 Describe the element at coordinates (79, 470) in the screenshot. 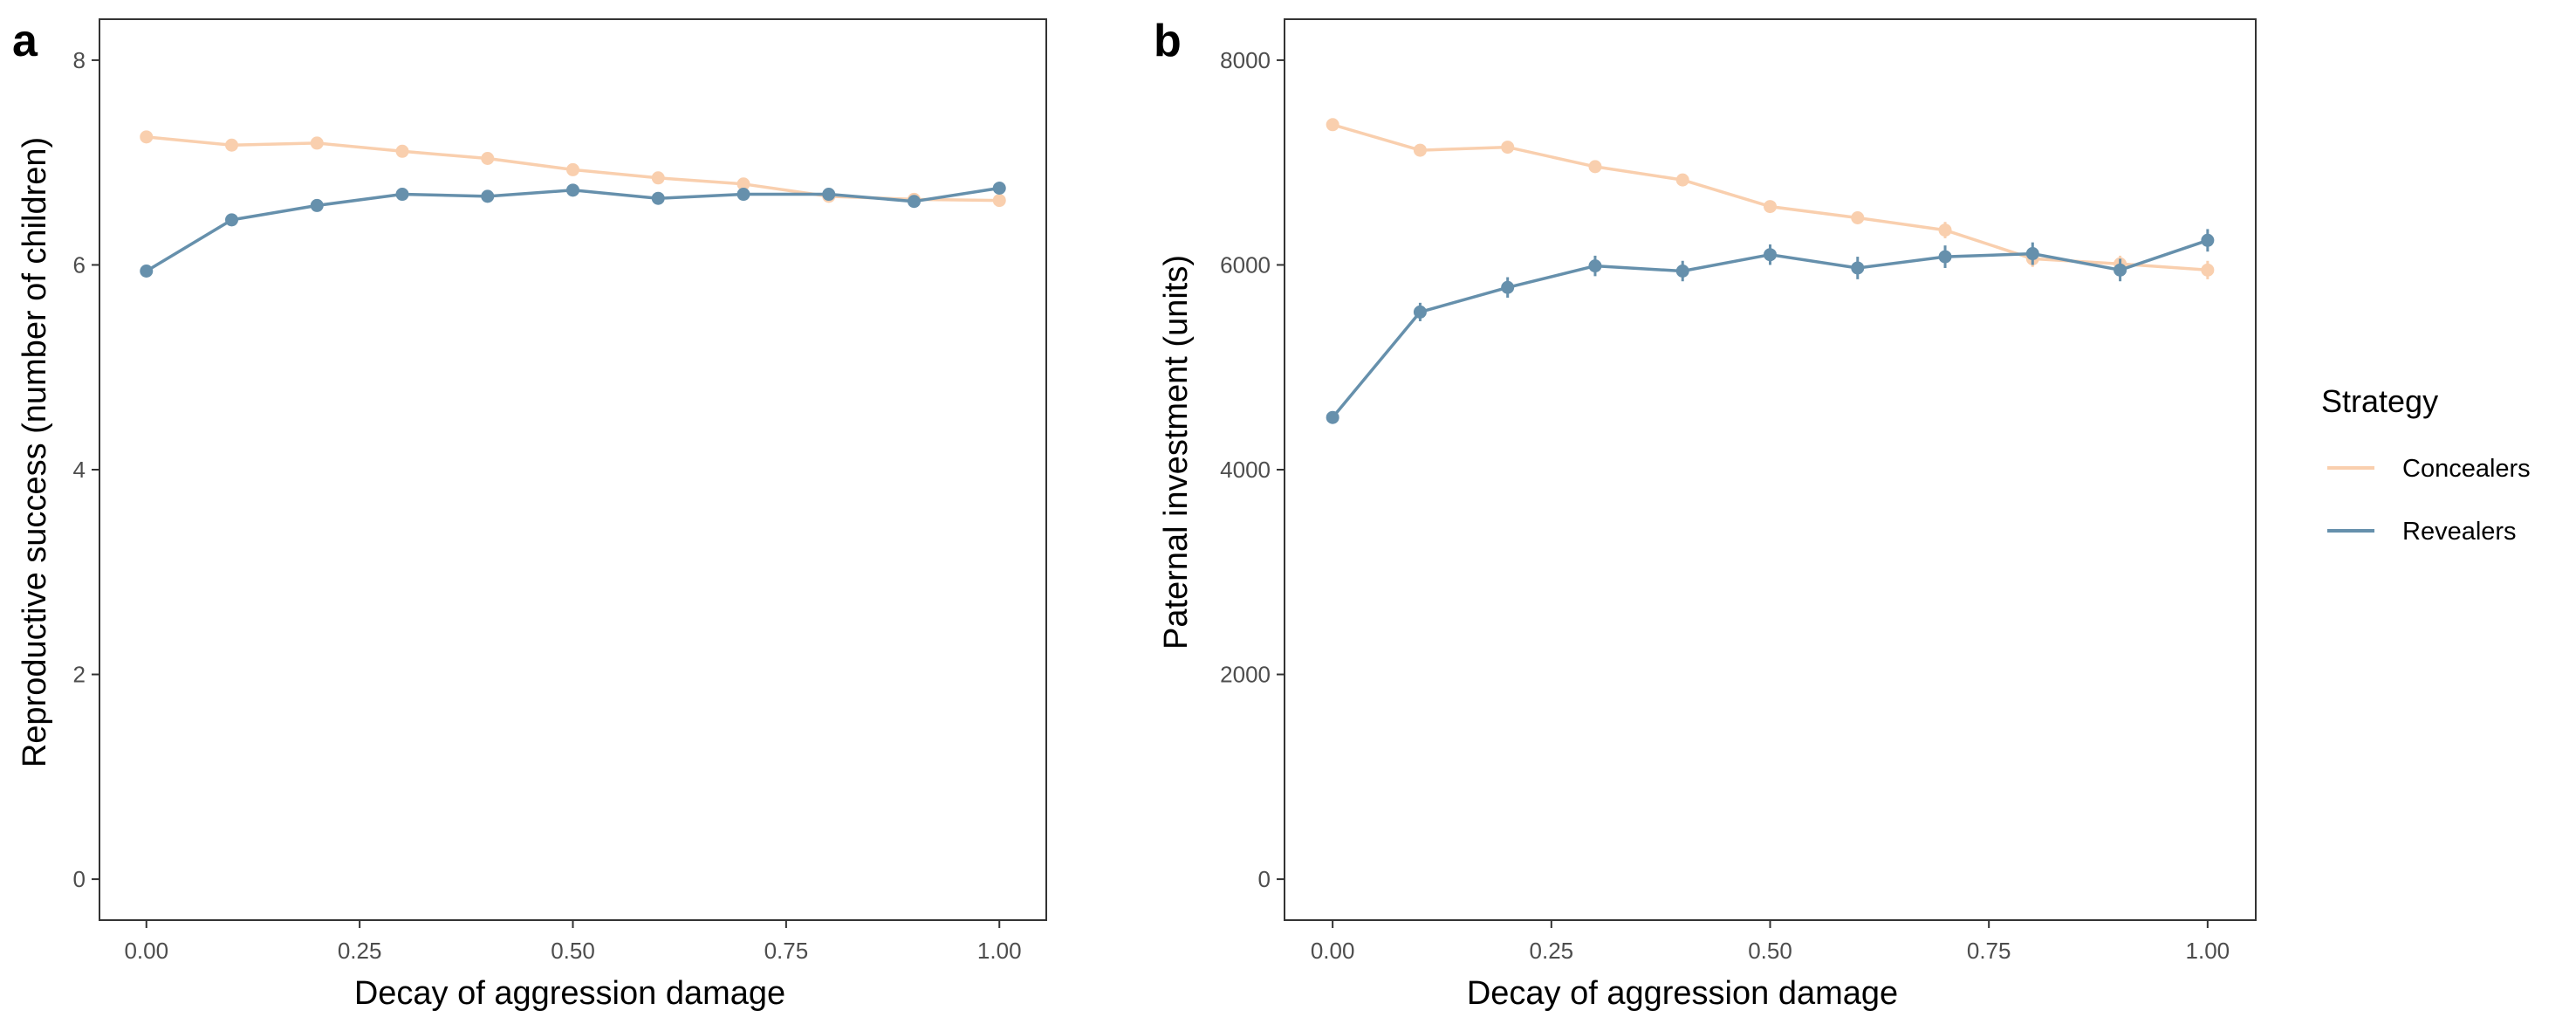

I see `panel-a-y-tick-label: 4` at that location.